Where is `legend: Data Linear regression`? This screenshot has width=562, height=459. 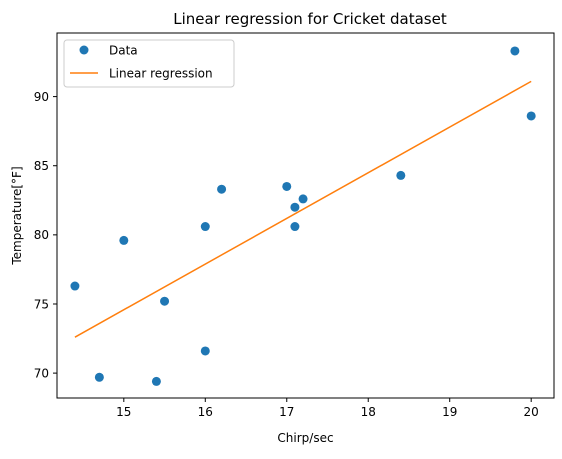
legend: Data Linear regression is located at coordinates (149, 63).